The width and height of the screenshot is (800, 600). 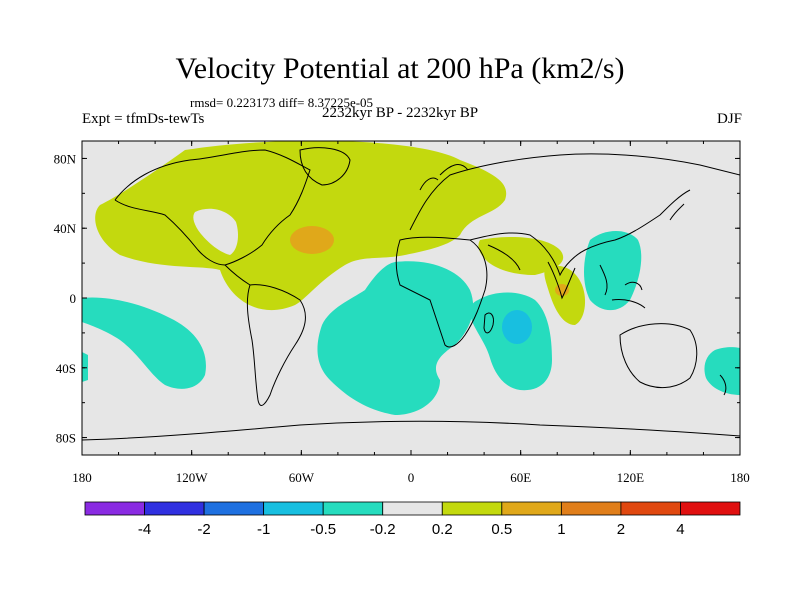 I want to click on colorbar-label: 1, so click(x=561, y=529).